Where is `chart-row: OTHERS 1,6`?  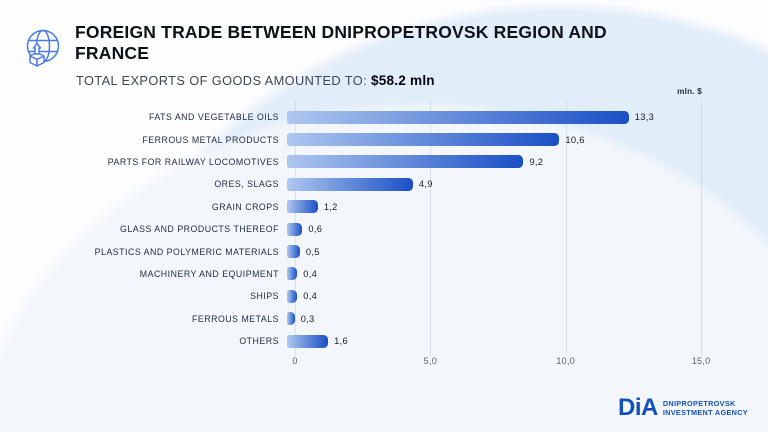 chart-row: OTHERS 1,6 is located at coordinates (385, 341).